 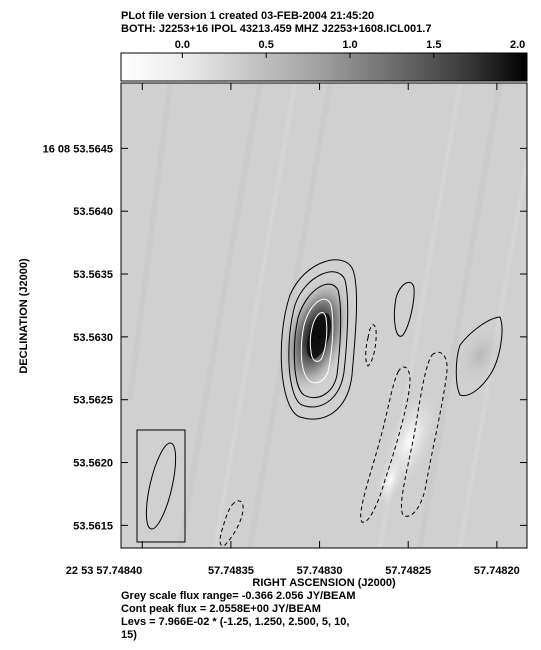 I want to click on y-tick-label: 53.5635, so click(x=93, y=275).